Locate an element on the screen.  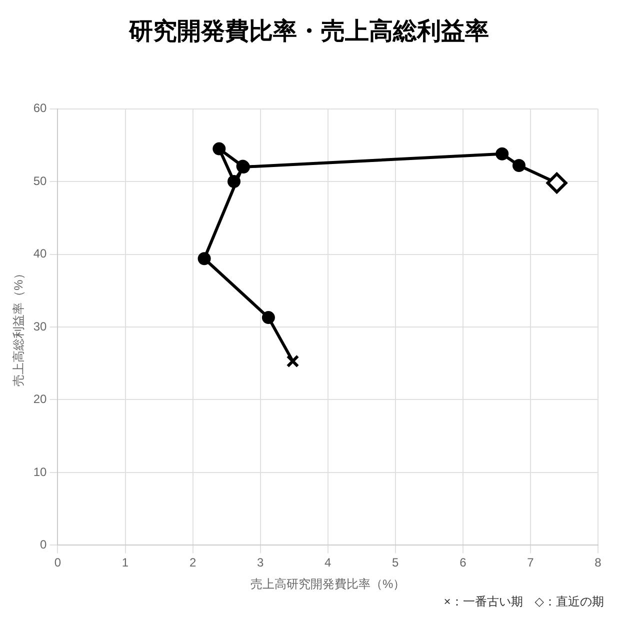
x-tick-label: 5 is located at coordinates (396, 563).